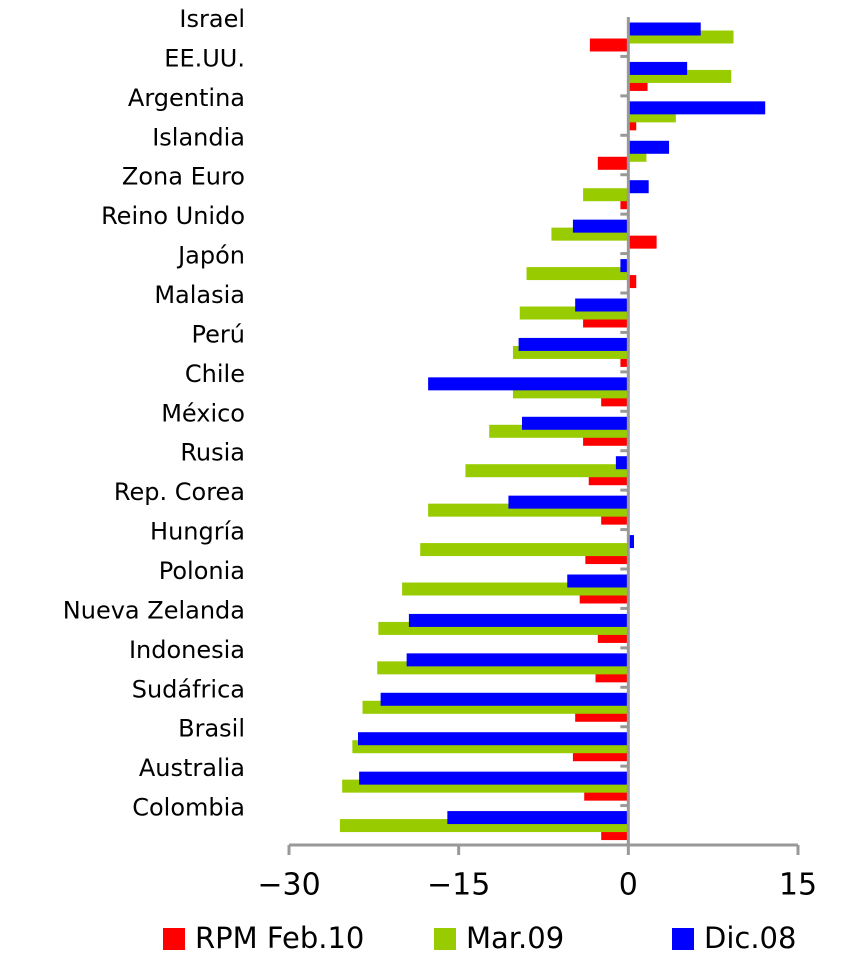  What do you see at coordinates (173, 216) in the screenshot?
I see `category-label: Reino Unido` at bounding box center [173, 216].